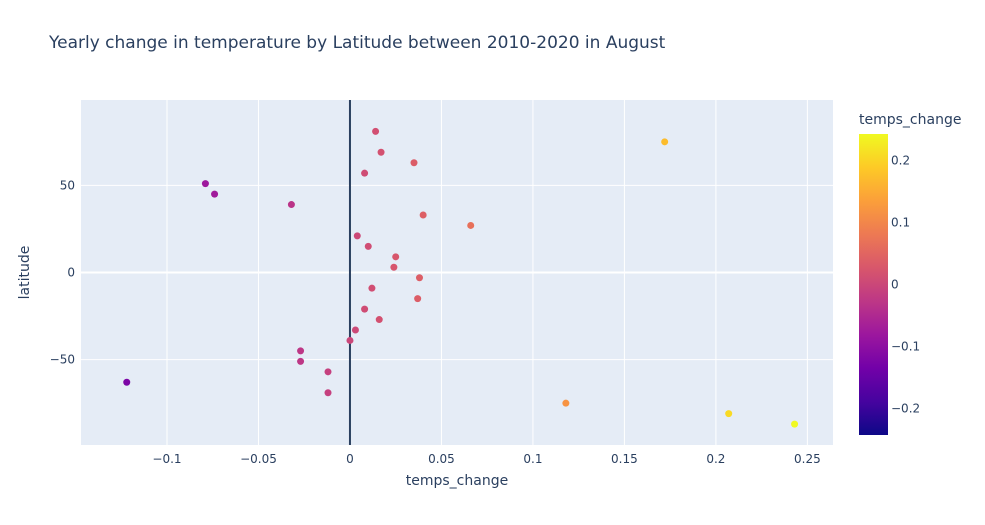  What do you see at coordinates (486, 459) in the screenshot?
I see `x-axis-ticks: −0.1 −0.05 0 0.05 0.1 0.15 0.2 0.25` at bounding box center [486, 459].